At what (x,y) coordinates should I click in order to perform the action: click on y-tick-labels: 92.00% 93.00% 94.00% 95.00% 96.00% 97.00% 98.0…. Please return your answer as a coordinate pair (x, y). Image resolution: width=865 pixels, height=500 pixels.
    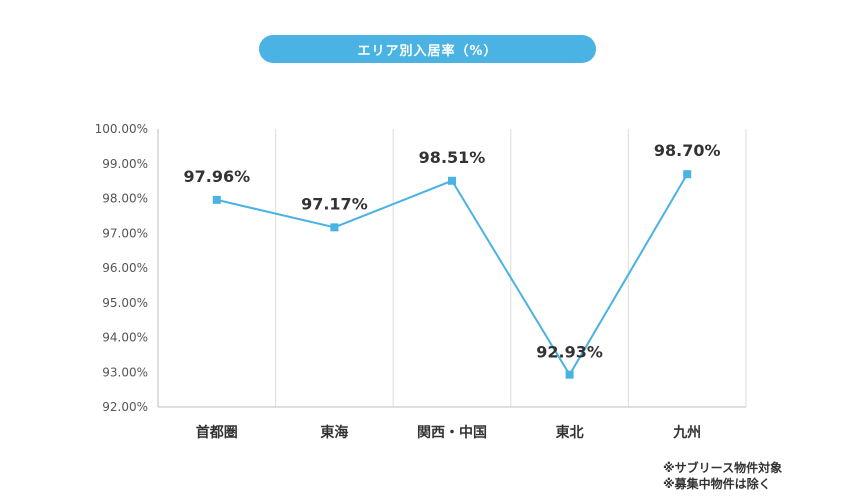
    Looking at the image, I should click on (121, 268).